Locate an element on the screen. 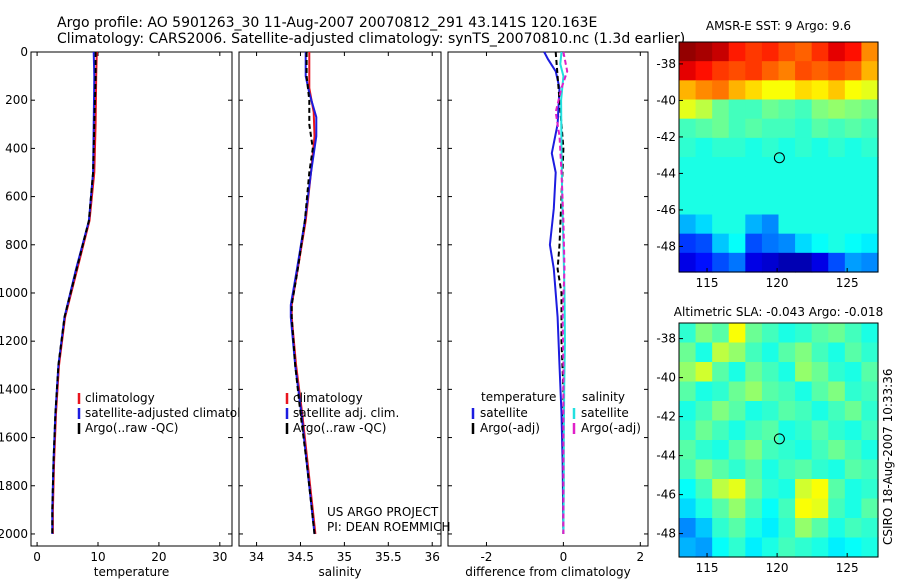 The height and width of the screenshot is (580, 900). difference-series-salinity-argo-adj- is located at coordinates (561, 292).